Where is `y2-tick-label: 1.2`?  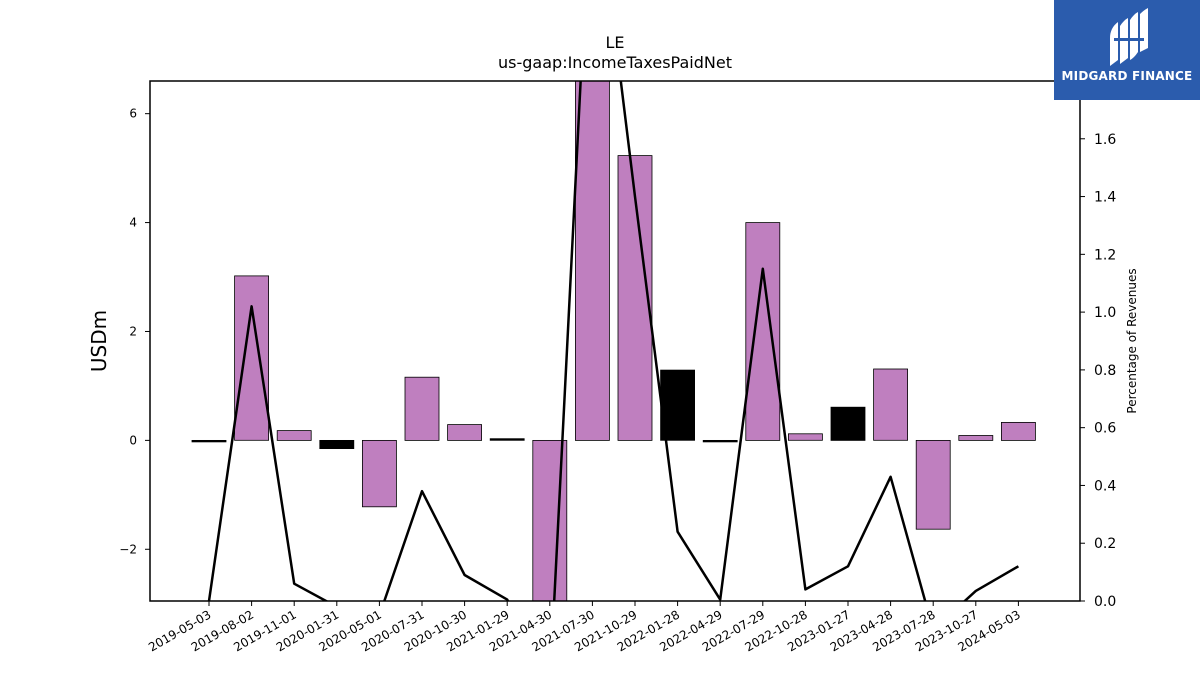 y2-tick-label: 1.2 is located at coordinates (1105, 255).